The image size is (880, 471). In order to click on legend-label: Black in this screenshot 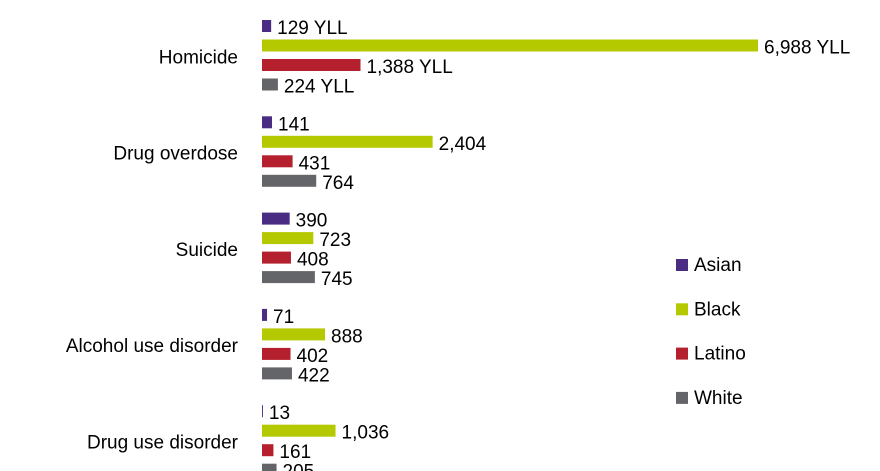, I will do `click(717, 309)`.